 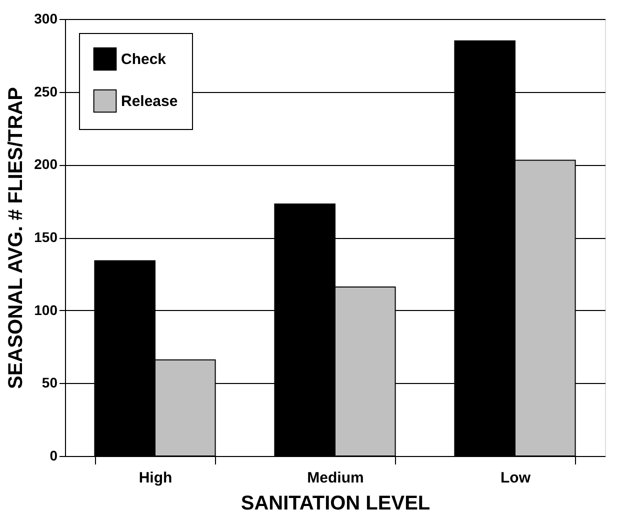 I want to click on y-tick-label: 250, so click(x=46, y=91).